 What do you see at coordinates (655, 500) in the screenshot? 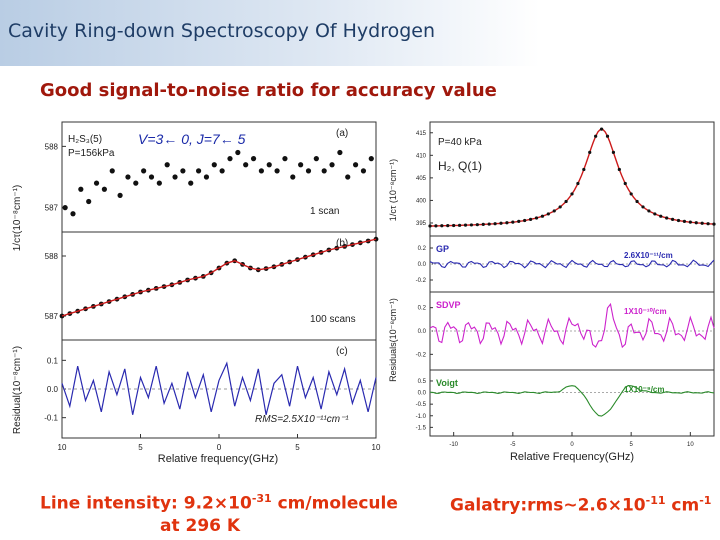
I see `galatry-exponent: -11` at bounding box center [655, 500].